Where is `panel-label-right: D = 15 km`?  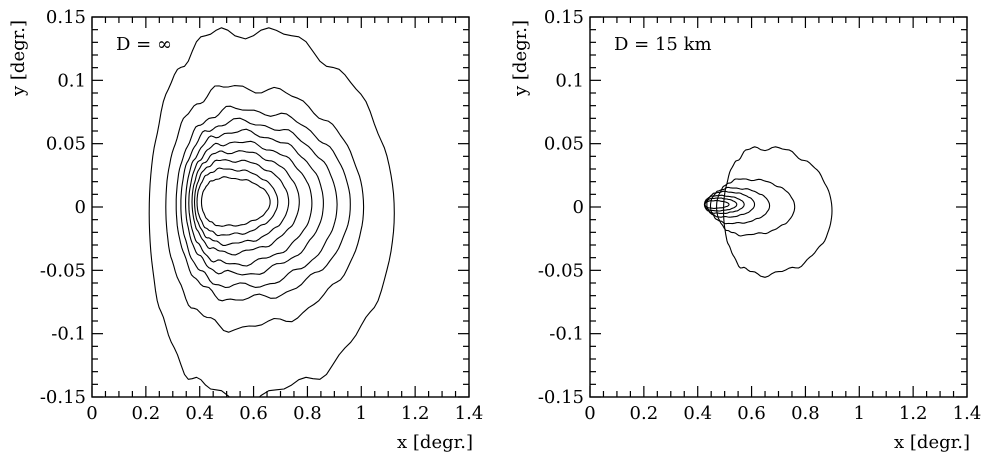 panel-label-right: D = 15 km is located at coordinates (663, 44).